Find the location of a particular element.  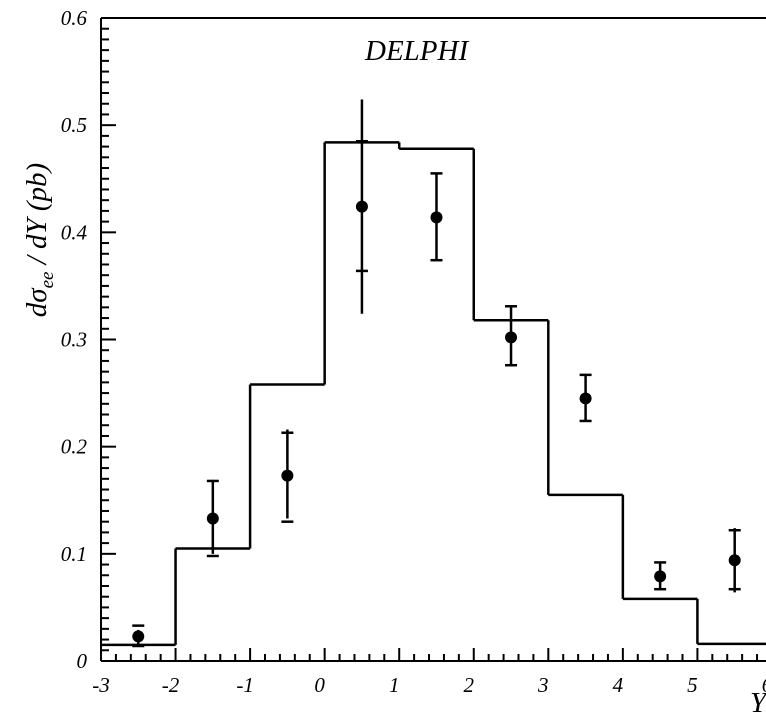

chart-title: DELPHI is located at coordinates (416, 51).